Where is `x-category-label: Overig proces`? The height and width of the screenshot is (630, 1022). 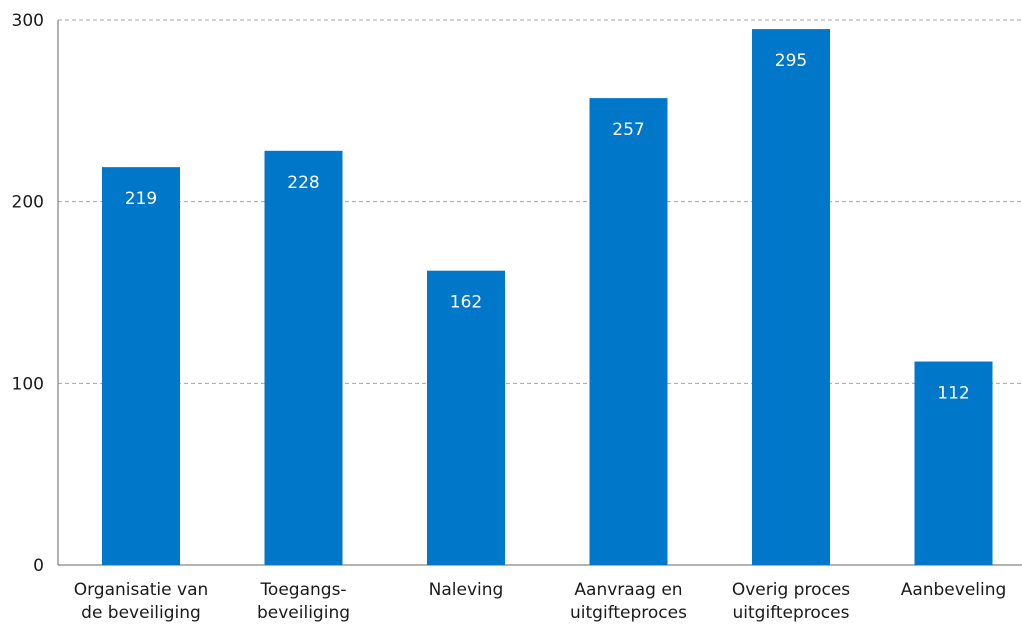
x-category-label: Overig proces is located at coordinates (791, 590).